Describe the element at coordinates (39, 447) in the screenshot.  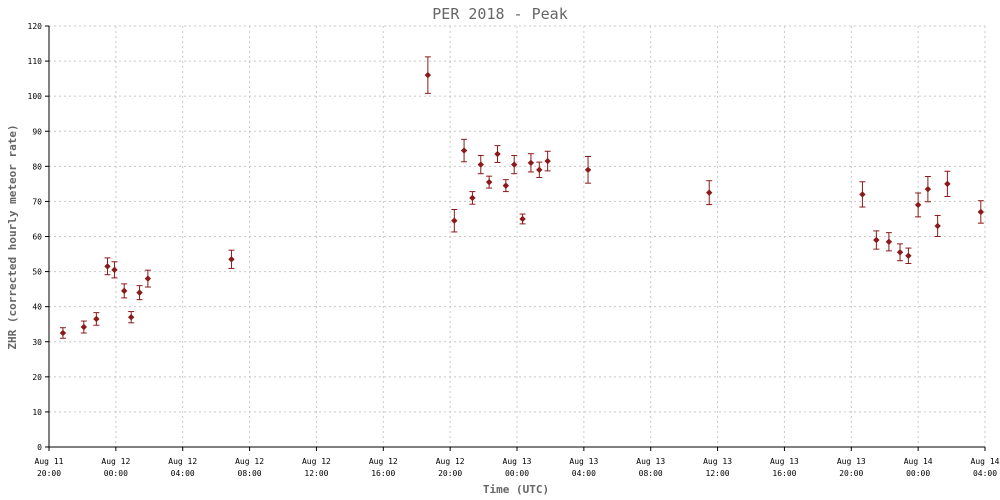
I see `y-tick-label: 0` at that location.